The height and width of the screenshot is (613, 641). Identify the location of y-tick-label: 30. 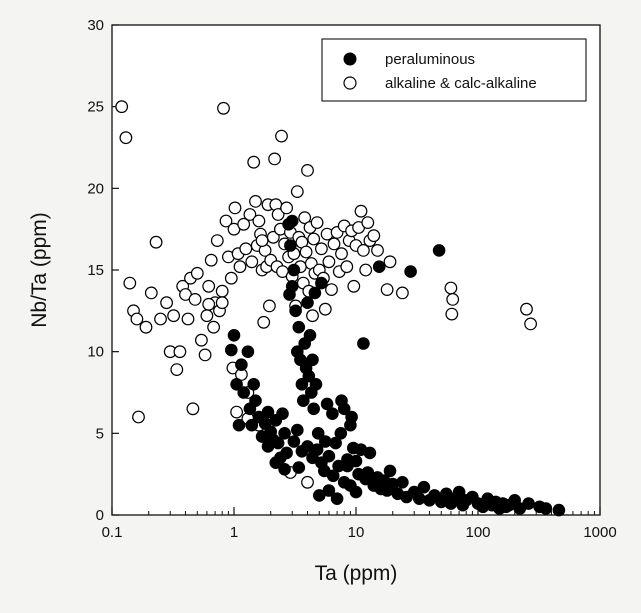
(95, 25).